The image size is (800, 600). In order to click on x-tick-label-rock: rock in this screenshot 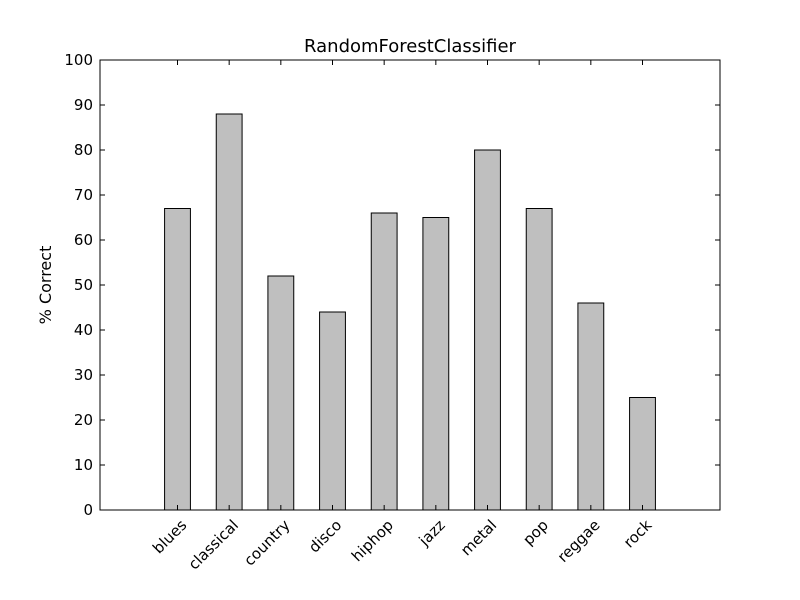, I will do `click(638, 534)`.